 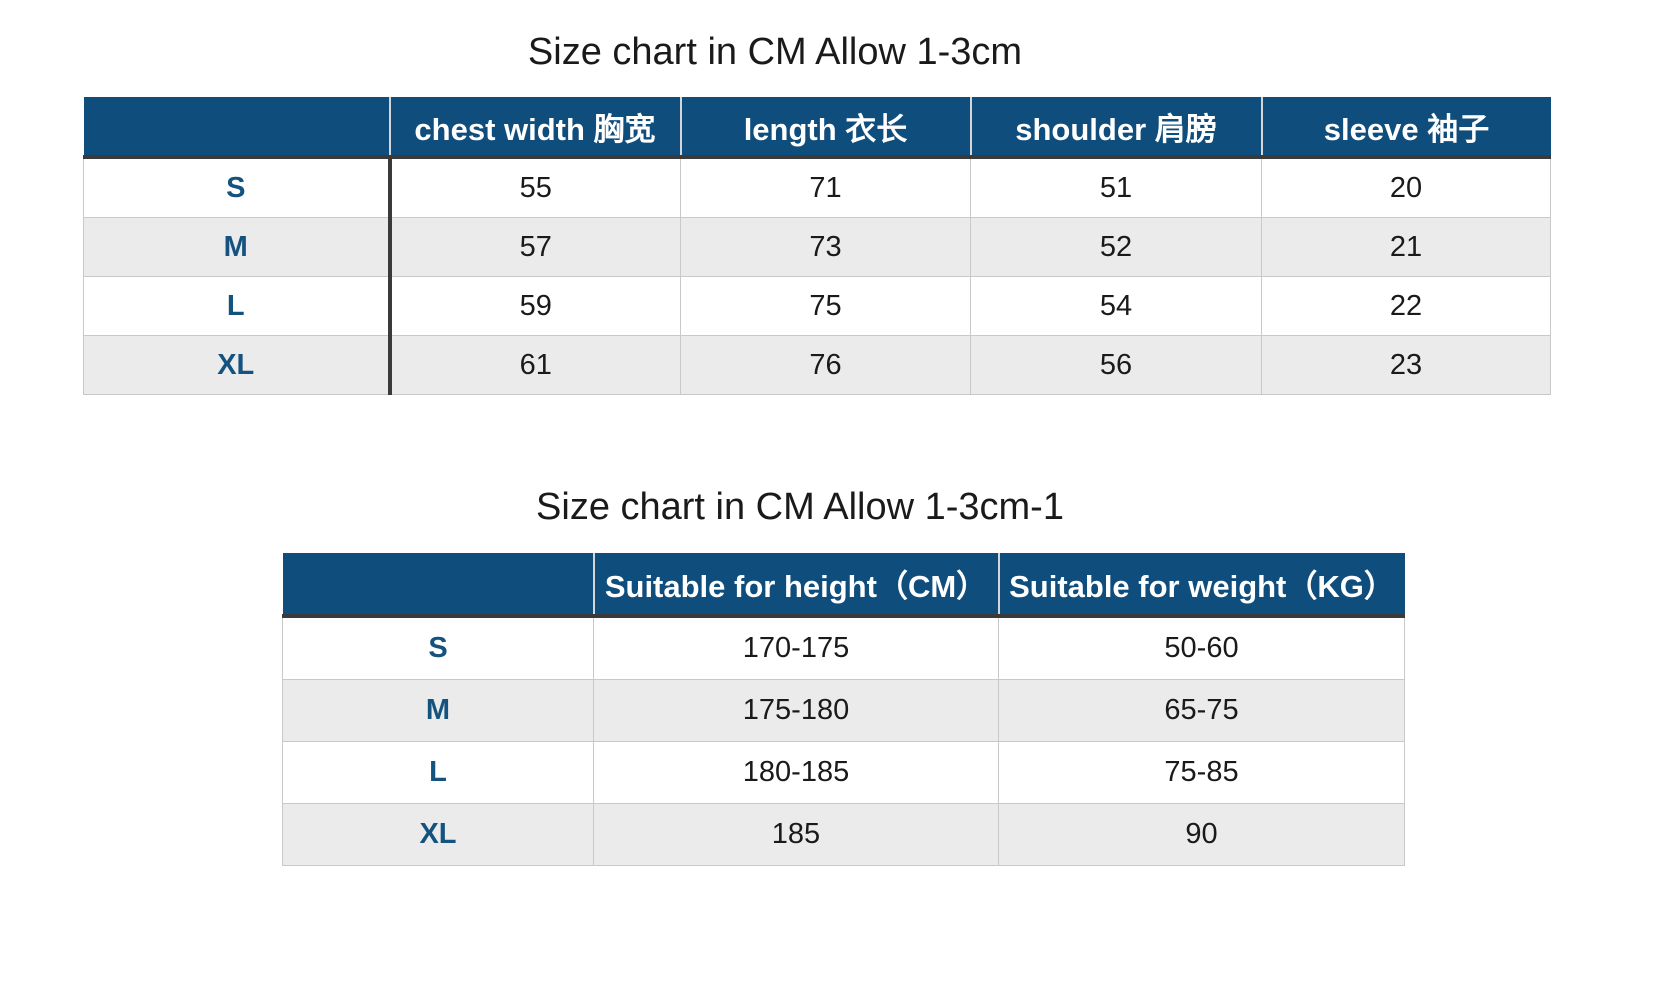 What do you see at coordinates (796, 772) in the screenshot?
I see `value-cell: 180-185` at bounding box center [796, 772].